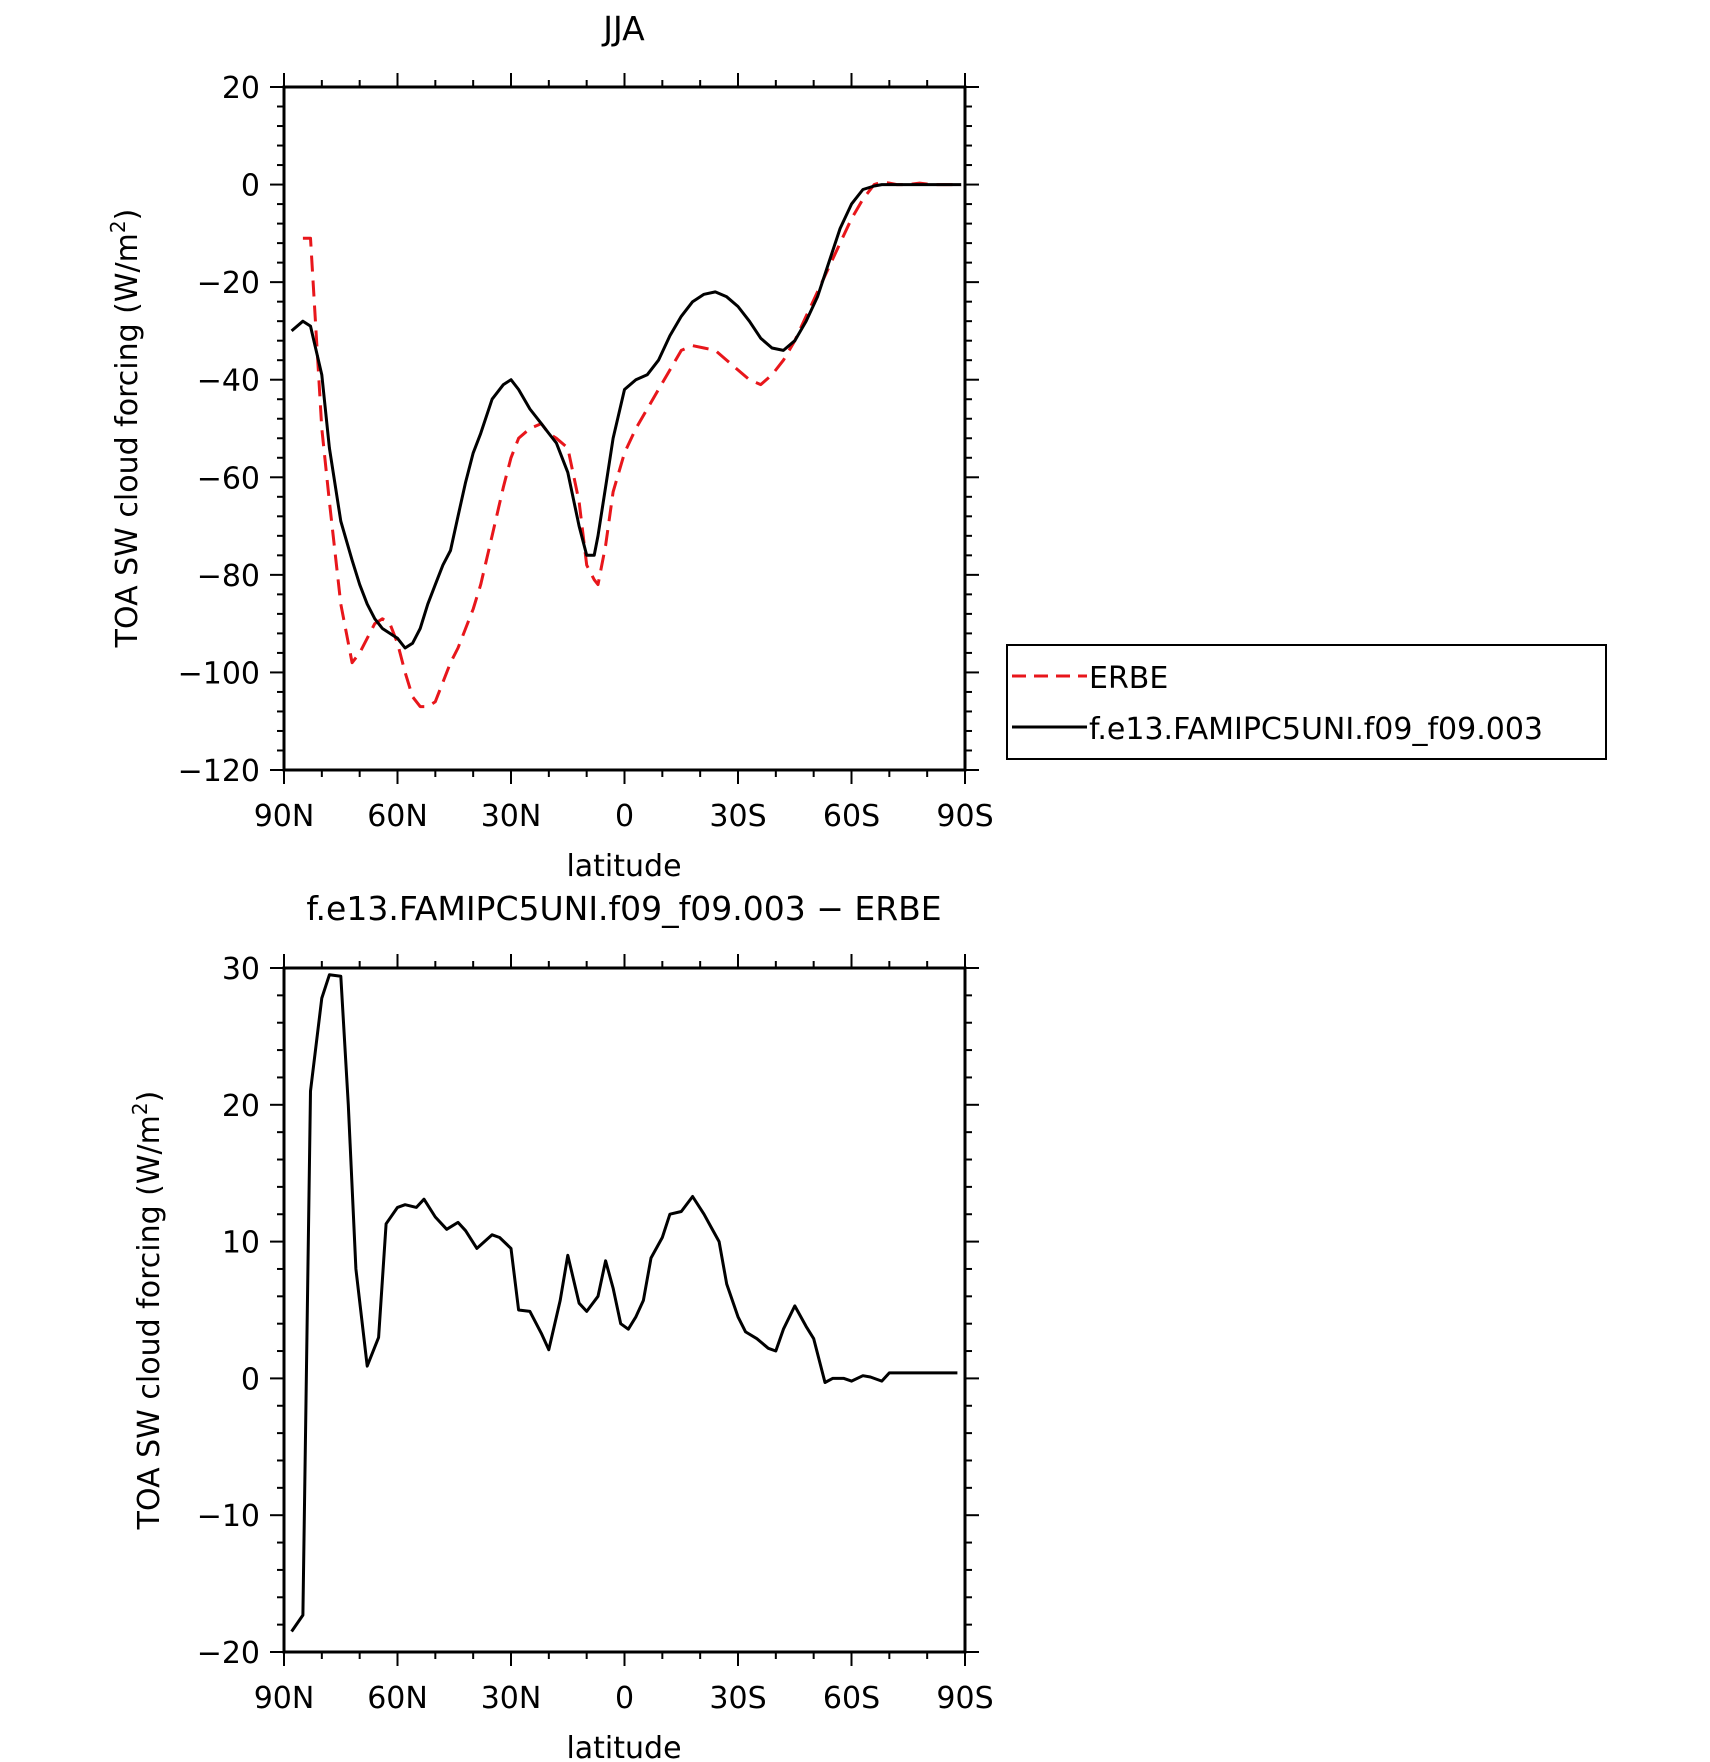 This screenshot has height=1762, width=1710. Describe the element at coordinates (241, 969) in the screenshot. I see `y-tick-label: 30` at that location.